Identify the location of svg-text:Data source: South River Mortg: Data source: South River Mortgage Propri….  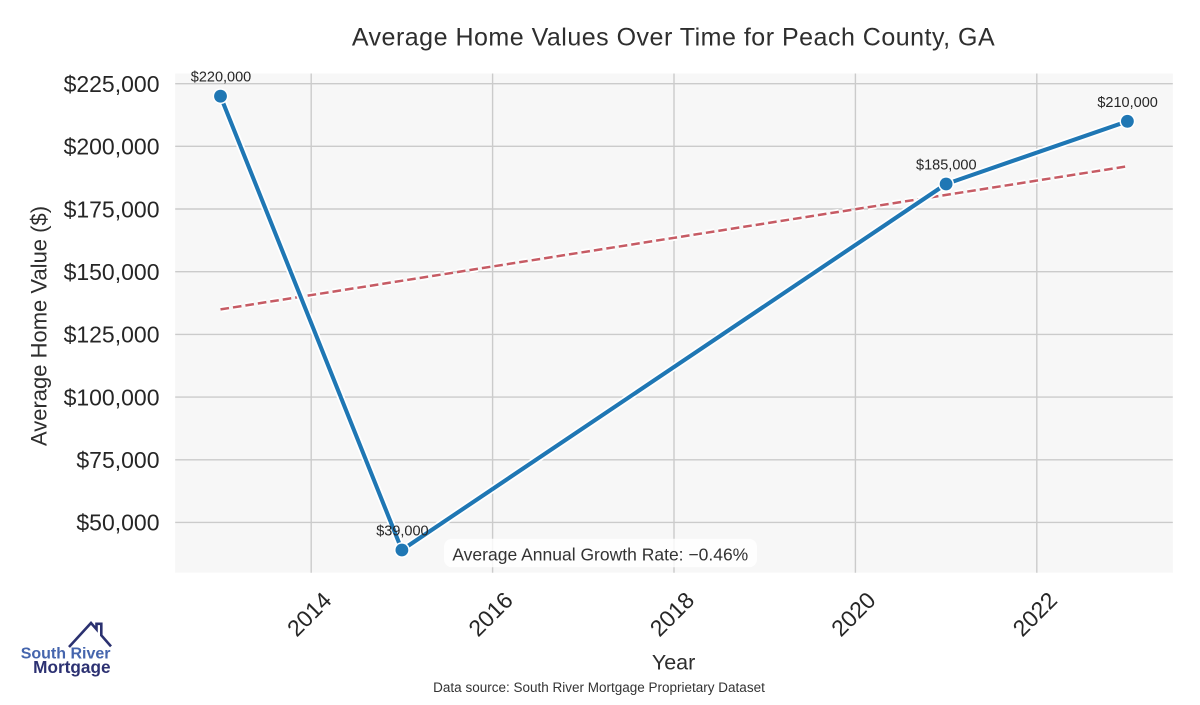
(599, 687).